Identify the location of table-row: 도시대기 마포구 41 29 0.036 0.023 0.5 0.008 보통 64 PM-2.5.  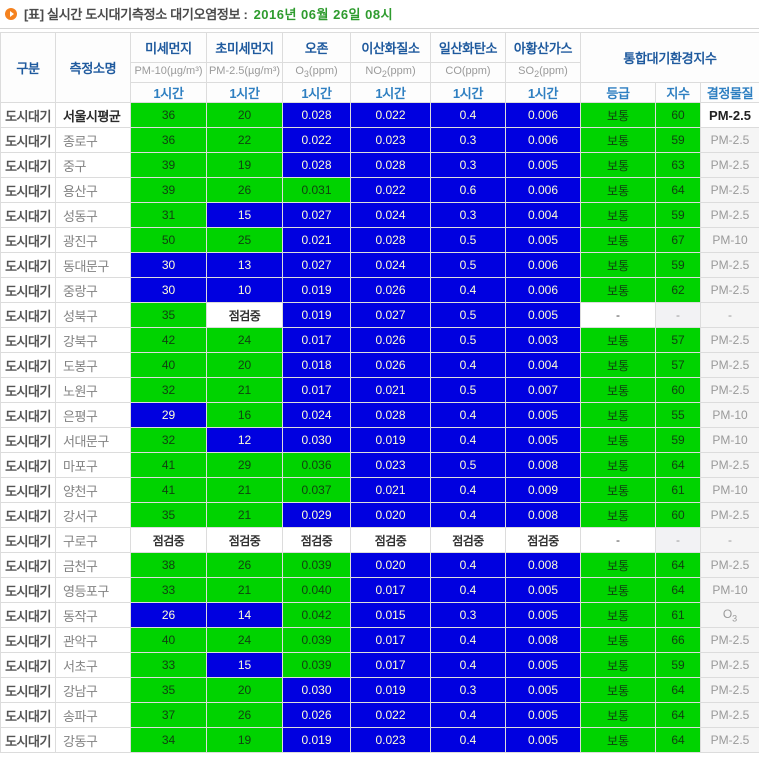
(379, 465).